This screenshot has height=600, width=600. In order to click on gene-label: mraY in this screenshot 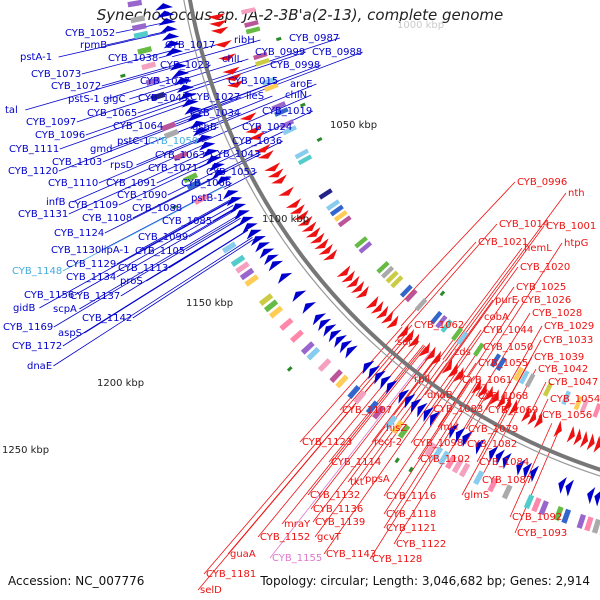, I will do `click(297, 524)`.